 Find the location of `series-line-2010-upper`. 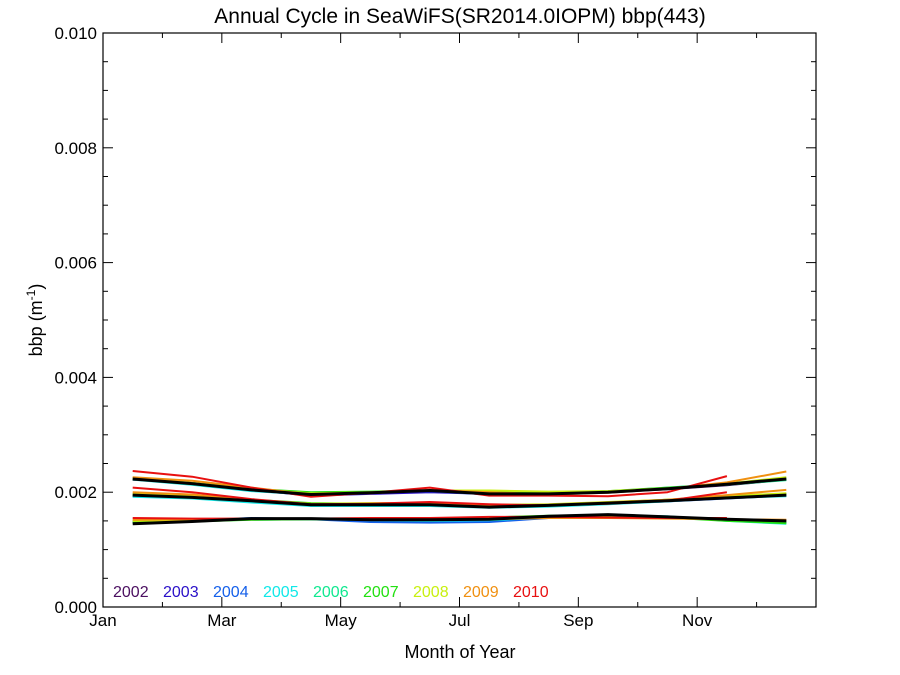

series-line-2010-upper is located at coordinates (430, 484).